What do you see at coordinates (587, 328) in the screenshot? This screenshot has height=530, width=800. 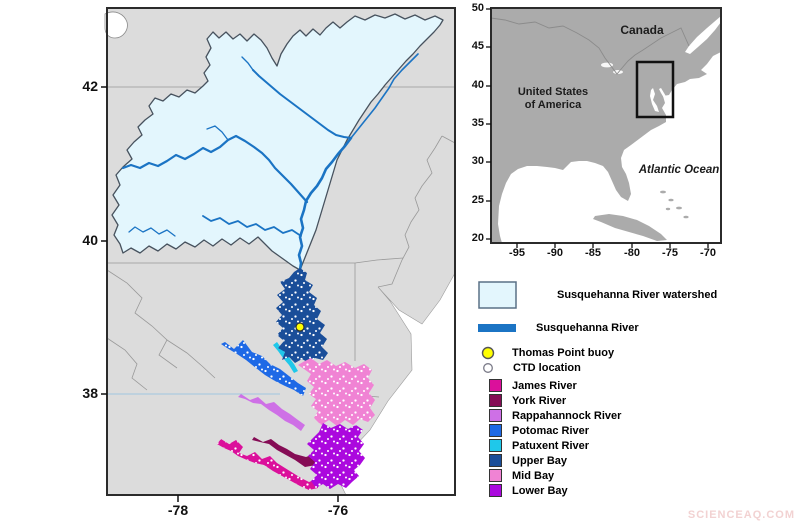 I see `legend-river-label: Susquehanna River` at bounding box center [587, 328].